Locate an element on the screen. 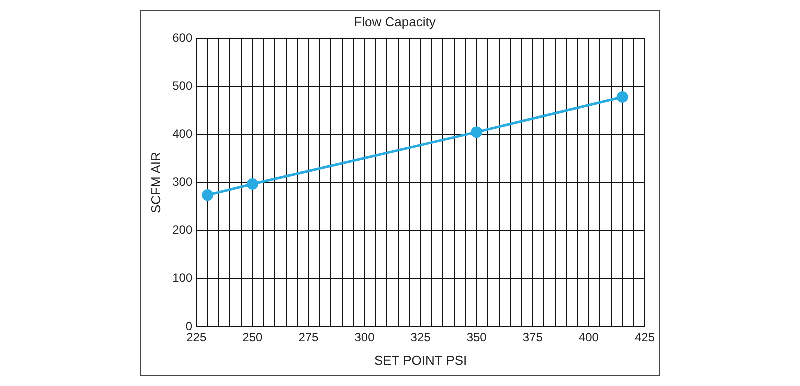 This screenshot has width=800, height=386. x-tick-label: 225 is located at coordinates (196, 337).